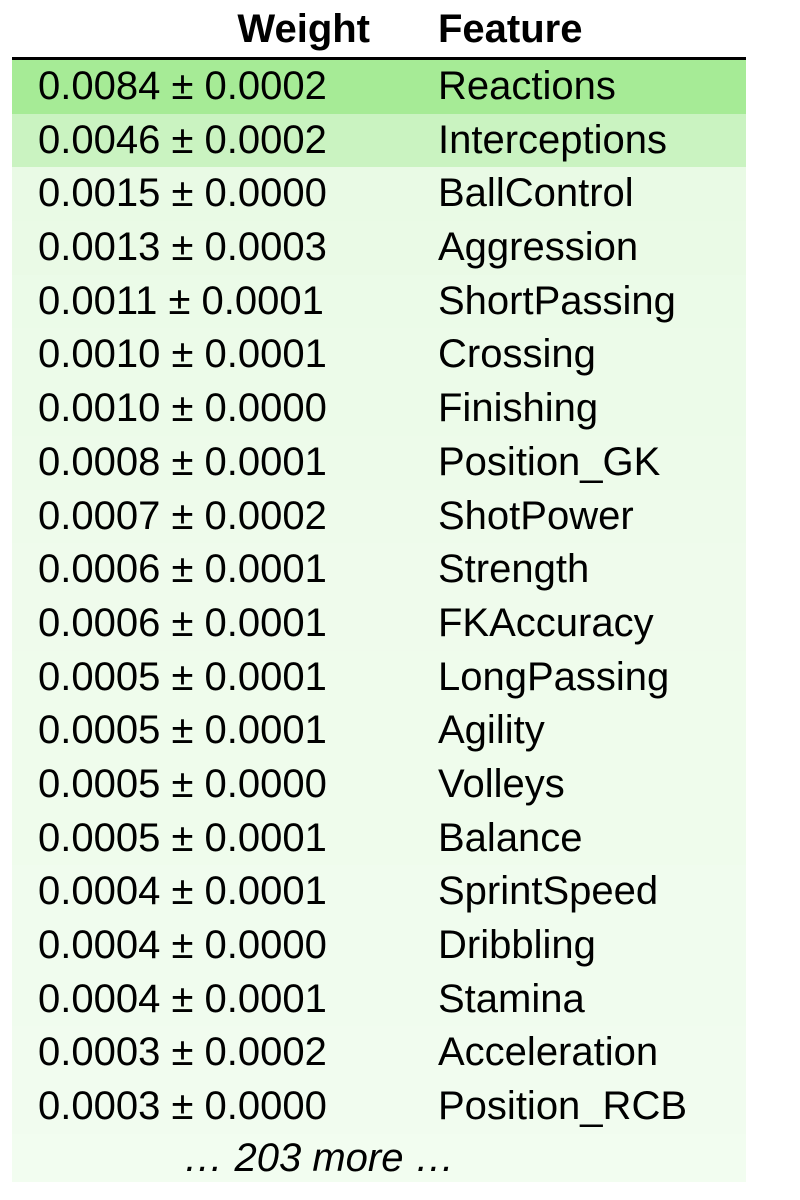 The image size is (800, 1200). I want to click on feature-cell: Strength, so click(514, 569).